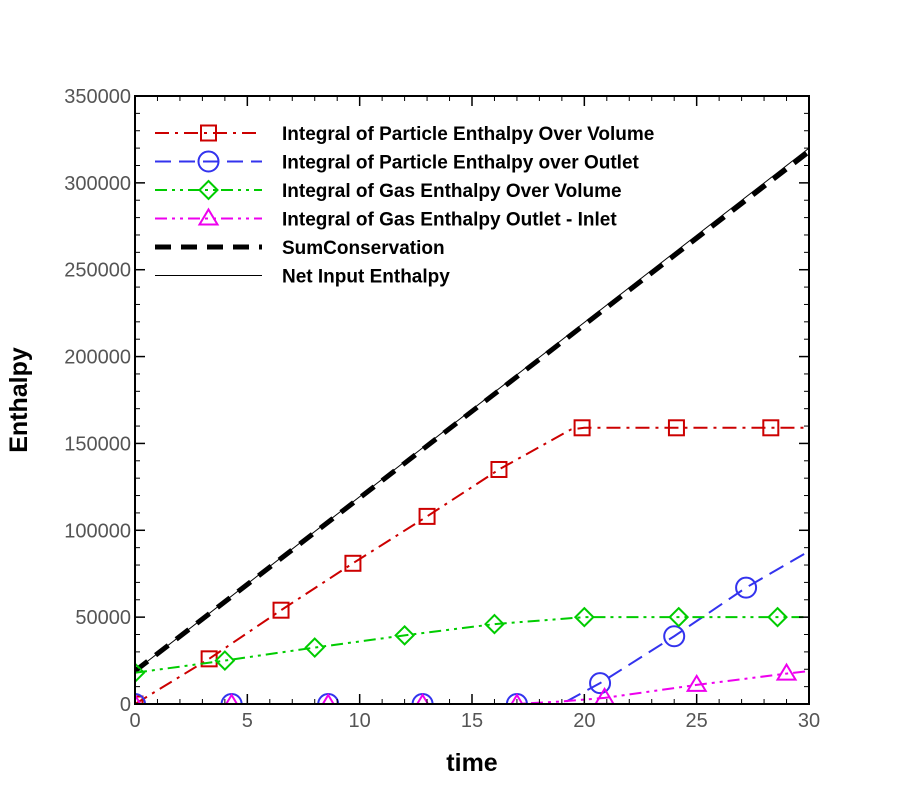 Image resolution: width=900 pixels, height=792 pixels. What do you see at coordinates (584, 721) in the screenshot?
I see `x-tick-label-4: 20` at bounding box center [584, 721].